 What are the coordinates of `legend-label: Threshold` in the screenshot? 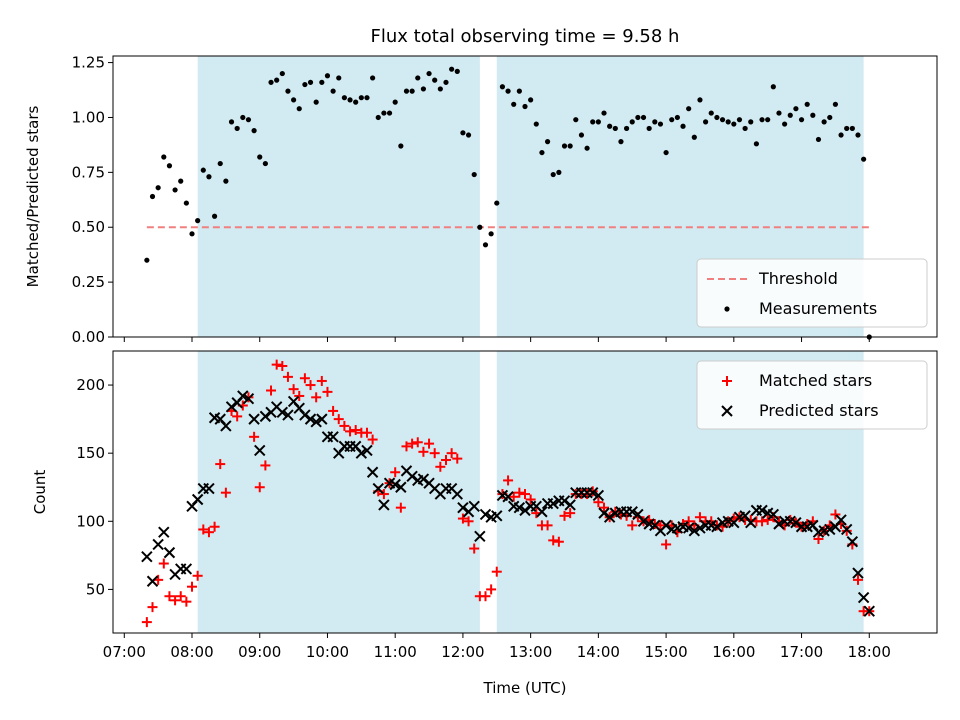 It's located at (798, 278).